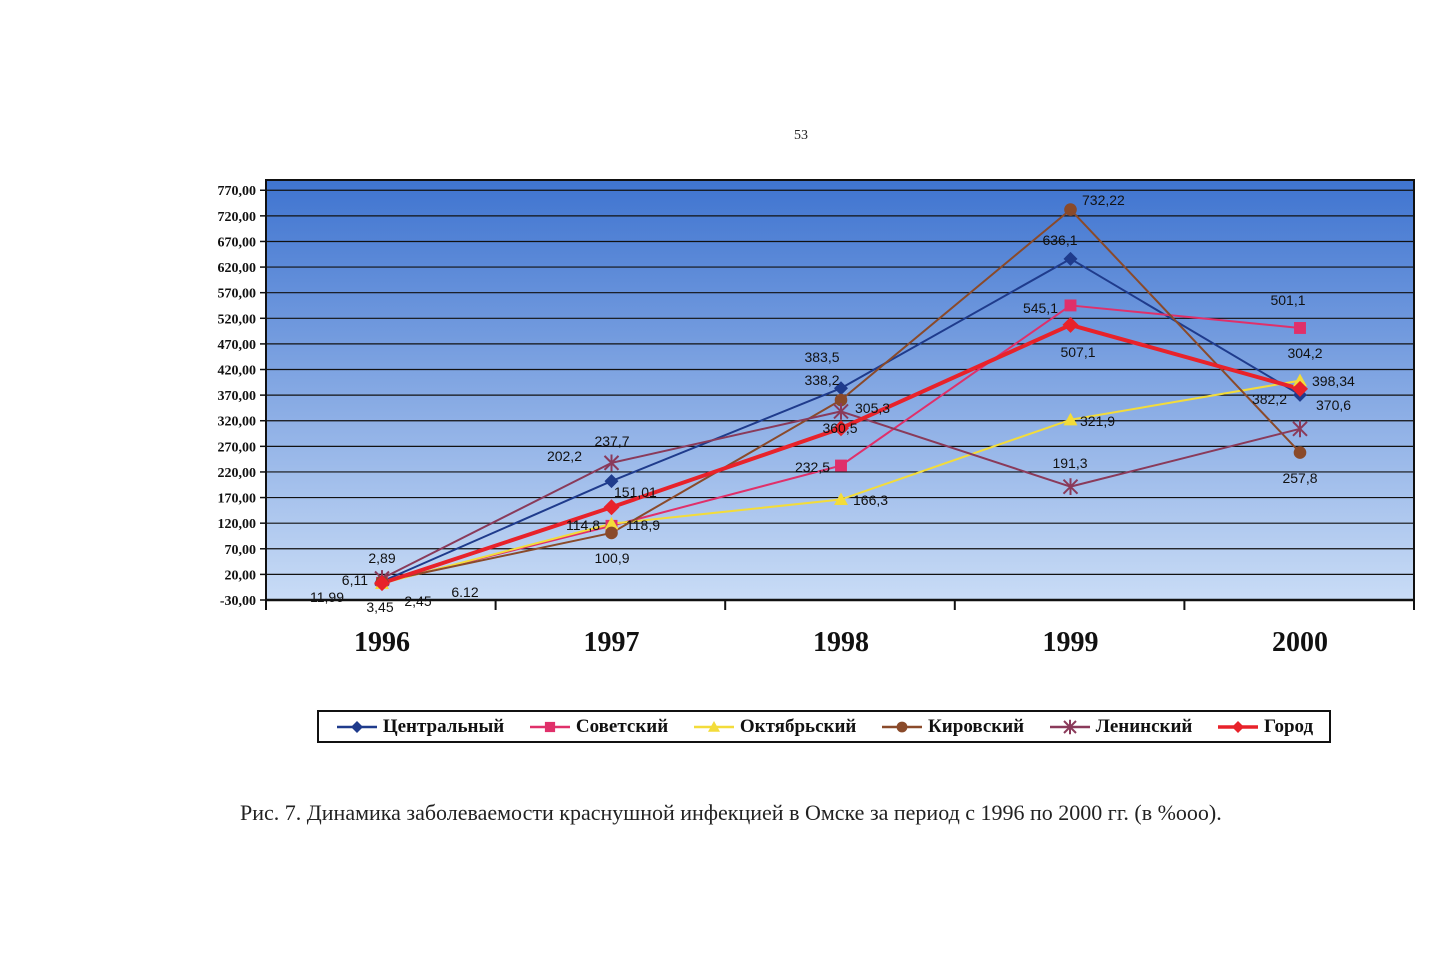 Image resolution: width=1443 pixels, height=960 pixels. I want to click on data-label: 11,99, so click(327, 597).